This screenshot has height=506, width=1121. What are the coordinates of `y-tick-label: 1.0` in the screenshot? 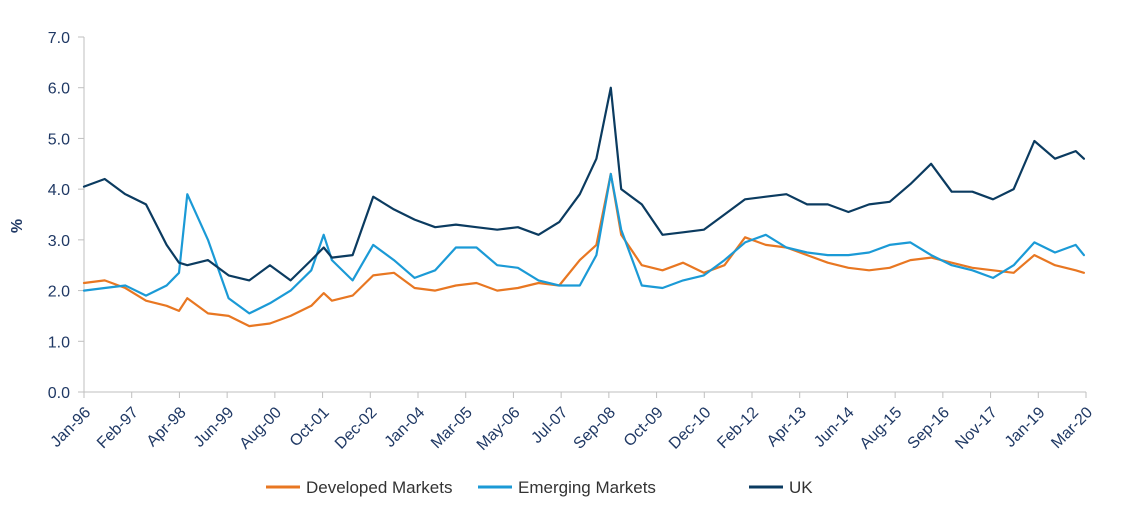 It's located at (59, 342).